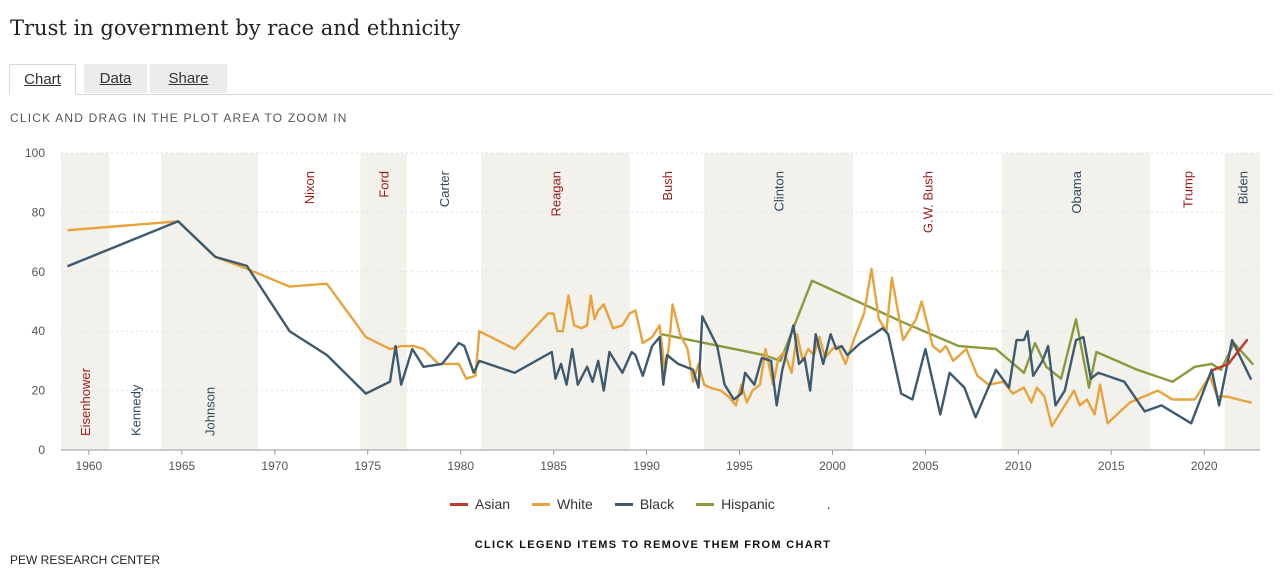 This screenshot has height=580, width=1280. Describe the element at coordinates (89, 466) in the screenshot. I see `x-tick-label-1960: 1960` at that location.